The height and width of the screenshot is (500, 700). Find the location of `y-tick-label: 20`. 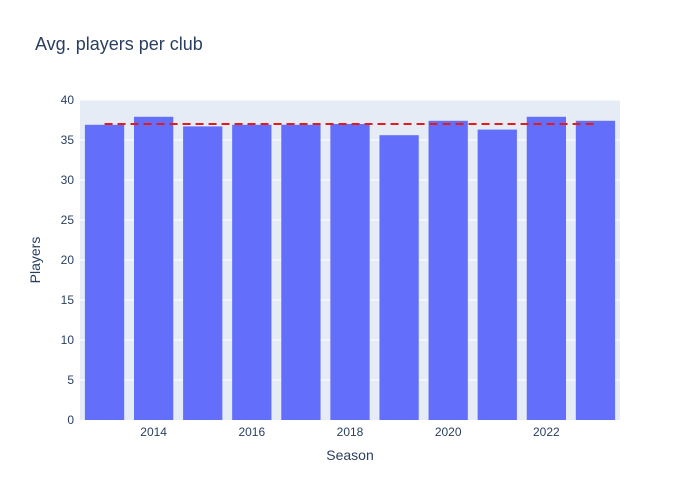

y-tick-label: 20 is located at coordinates (68, 260).